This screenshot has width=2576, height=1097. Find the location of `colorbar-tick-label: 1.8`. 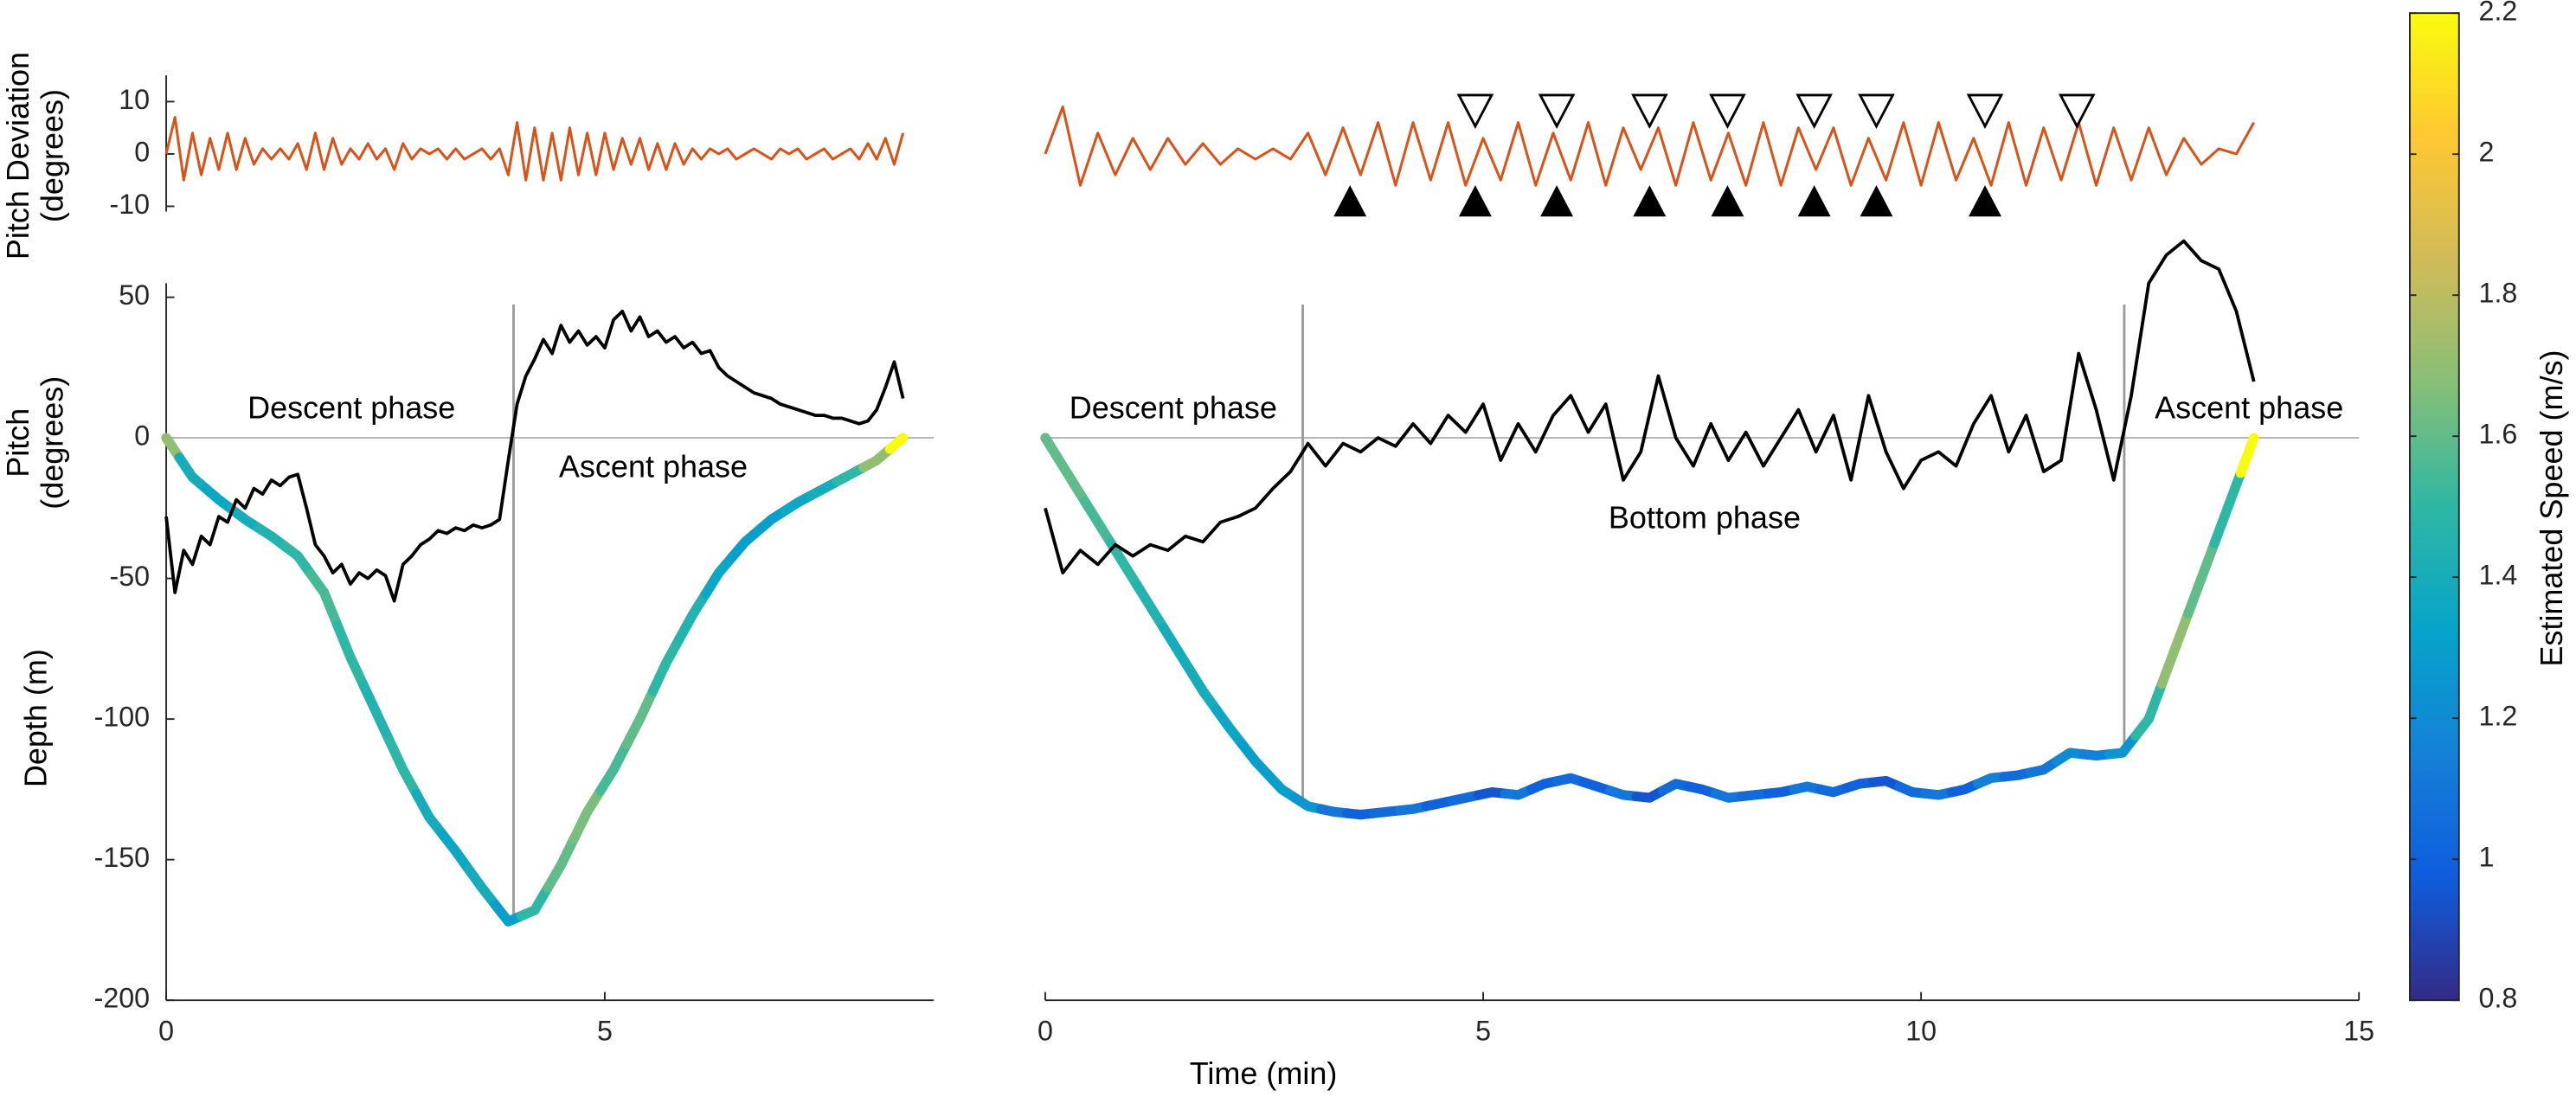

colorbar-tick-label: 1.8 is located at coordinates (2499, 293).